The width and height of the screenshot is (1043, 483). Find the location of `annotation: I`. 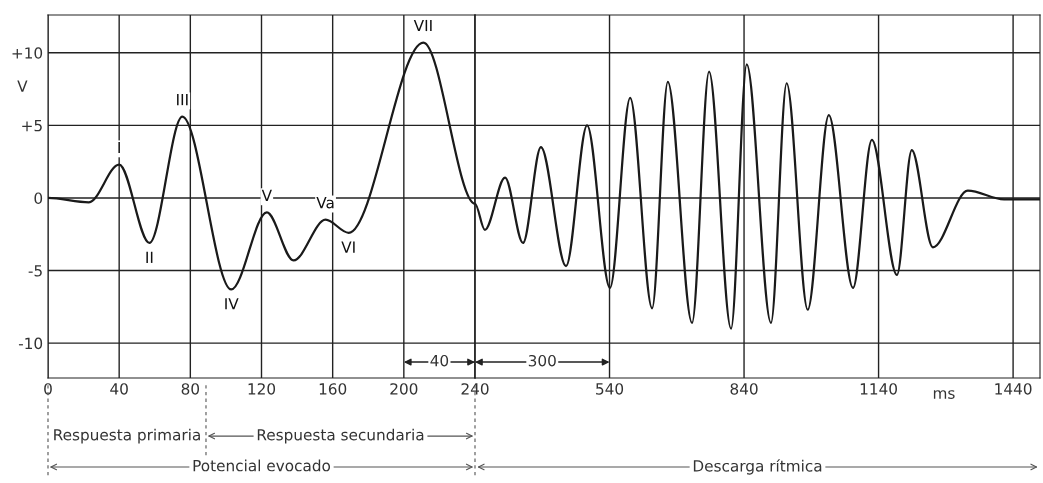

annotation: I is located at coordinates (119, 147).